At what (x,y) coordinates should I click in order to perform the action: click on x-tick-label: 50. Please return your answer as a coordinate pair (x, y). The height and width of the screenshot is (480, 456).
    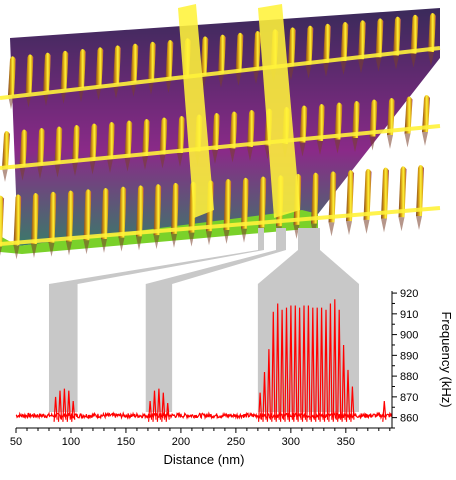
    Looking at the image, I should click on (16, 442).